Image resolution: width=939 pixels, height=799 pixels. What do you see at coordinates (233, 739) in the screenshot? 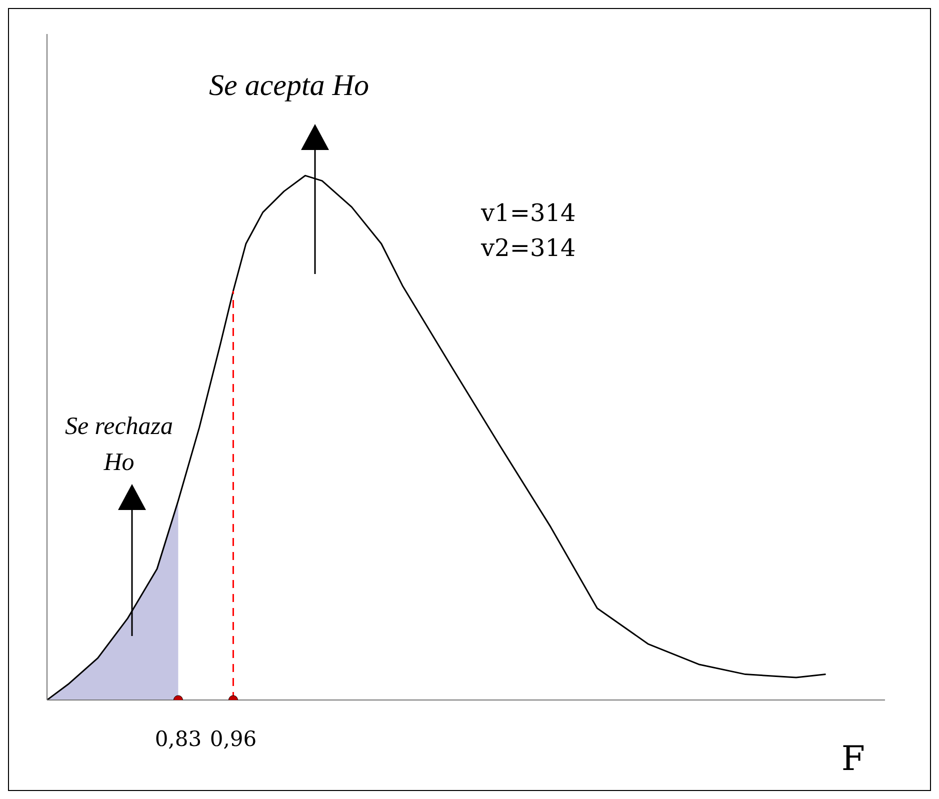
I see `x-tick-label: 0,96` at bounding box center [233, 739].